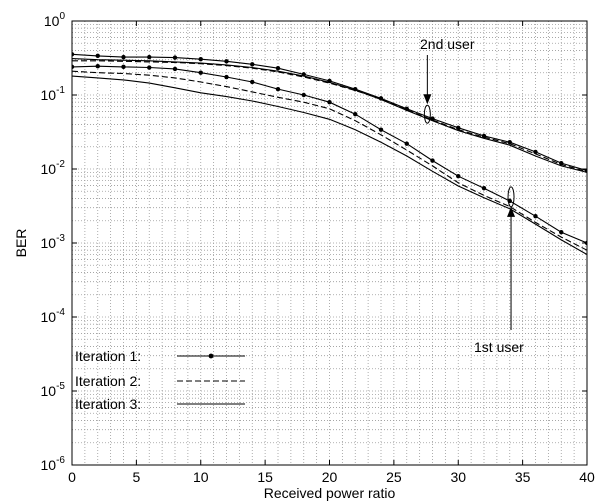  Describe the element at coordinates (523, 477) in the screenshot. I see `x-tick-label: 35` at that location.